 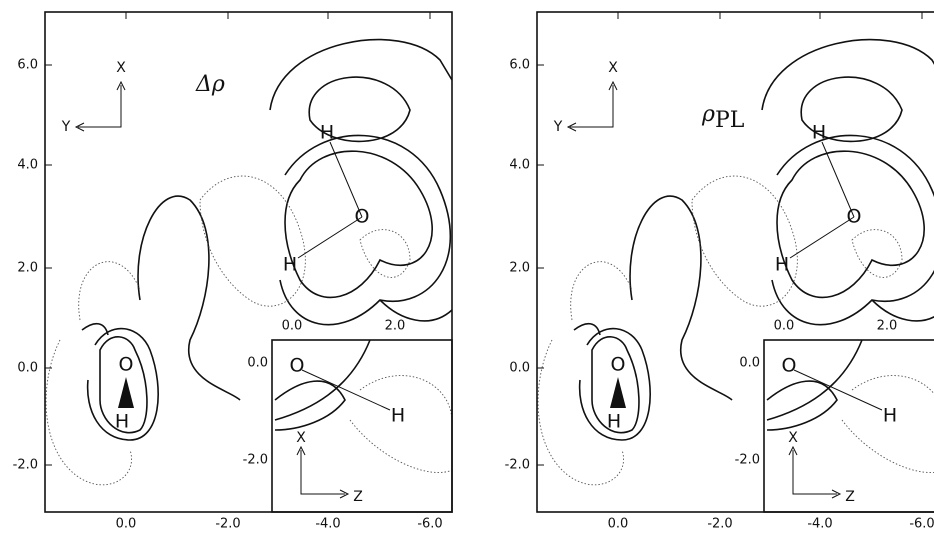 I want to click on panel-title: Δρ, so click(x=210, y=84).